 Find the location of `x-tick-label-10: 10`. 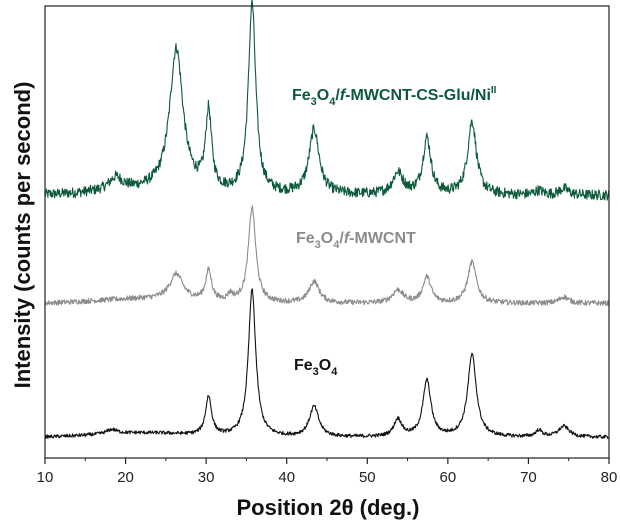

x-tick-label-10: 10 is located at coordinates (45, 477).